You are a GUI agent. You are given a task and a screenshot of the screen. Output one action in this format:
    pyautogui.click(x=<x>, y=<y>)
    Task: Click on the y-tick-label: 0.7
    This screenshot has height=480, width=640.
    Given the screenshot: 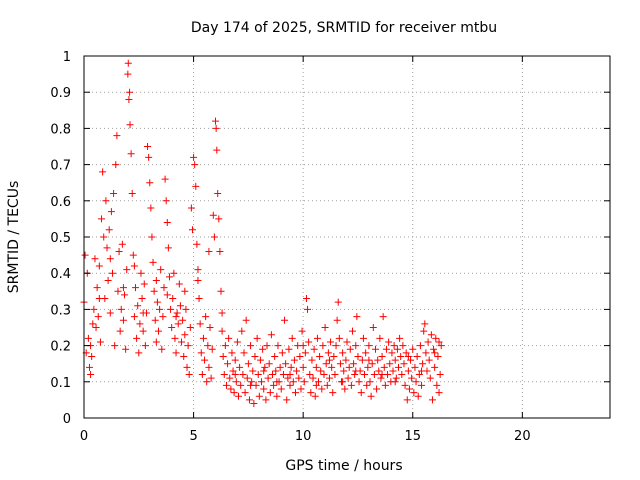 What is the action you would take?
    pyautogui.click(x=60, y=166)
    